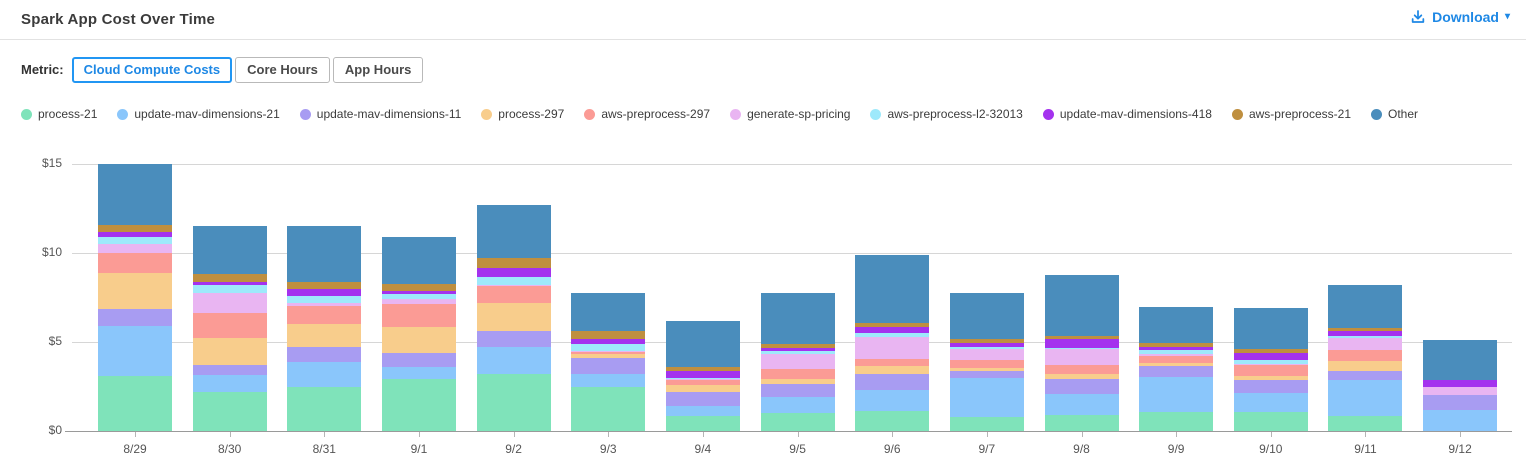 The height and width of the screenshot is (461, 1526). I want to click on legend-item: update-mav-dimensions-11, so click(380, 114).